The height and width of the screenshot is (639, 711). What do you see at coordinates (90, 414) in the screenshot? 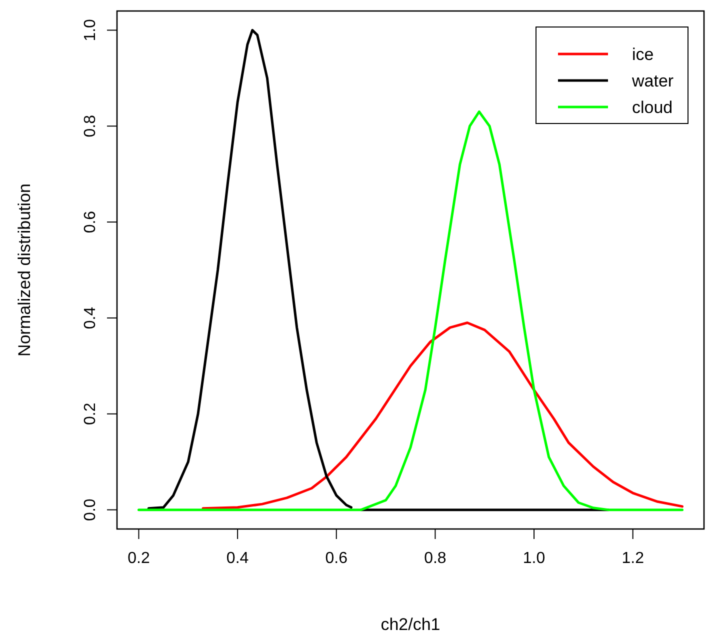
I see `y-tick-label: 0.2` at bounding box center [90, 414].